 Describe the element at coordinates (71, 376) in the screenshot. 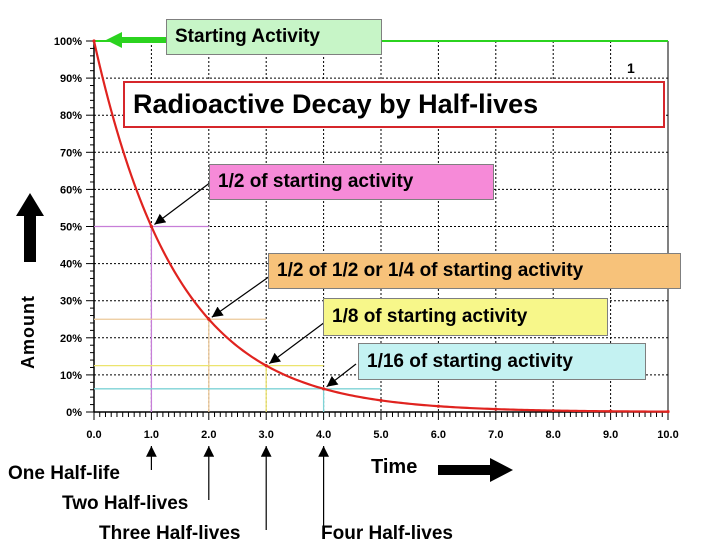

I see `y-tick-label: 10%` at that location.